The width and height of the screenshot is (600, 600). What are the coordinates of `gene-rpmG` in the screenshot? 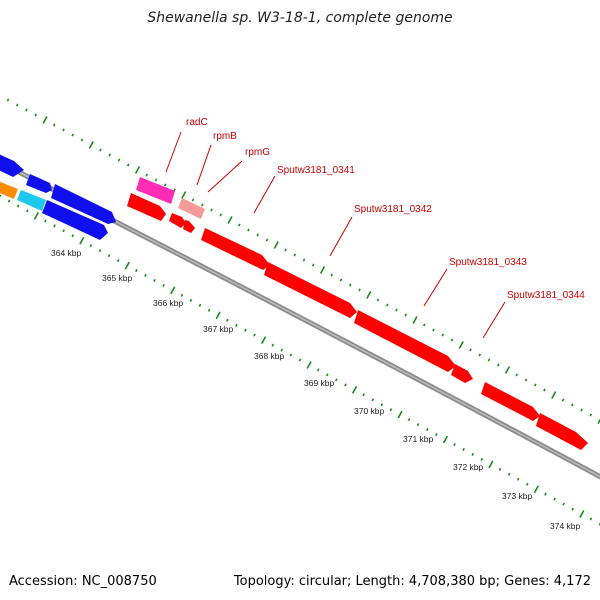 It's located at (177, 220).